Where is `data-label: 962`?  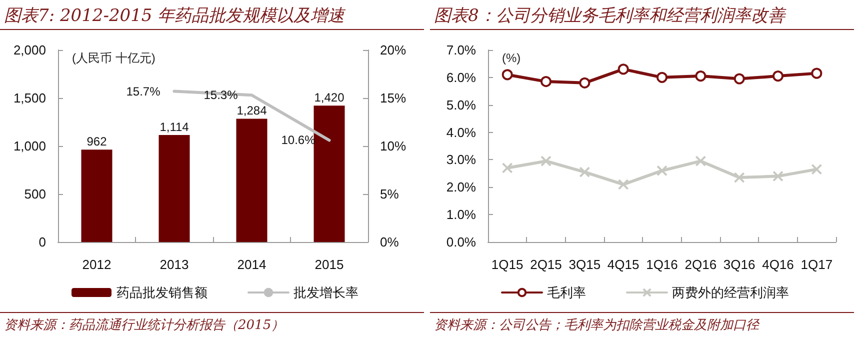 data-label: 962 is located at coordinates (97, 141).